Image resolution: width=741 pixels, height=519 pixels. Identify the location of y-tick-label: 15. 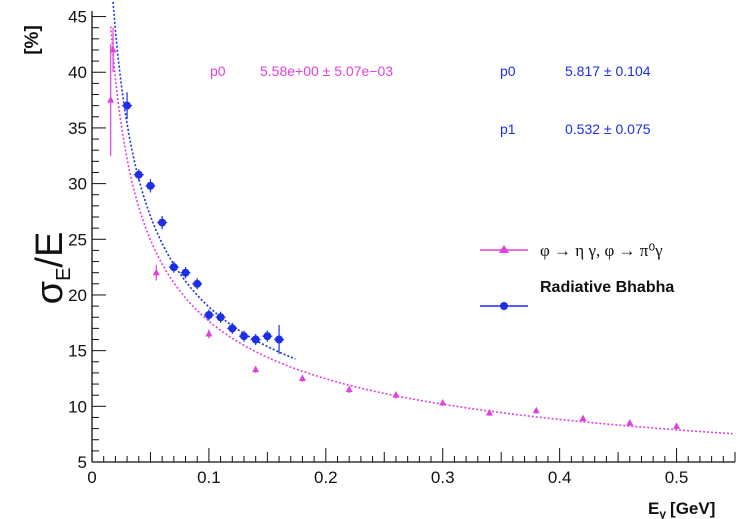
(77, 351).